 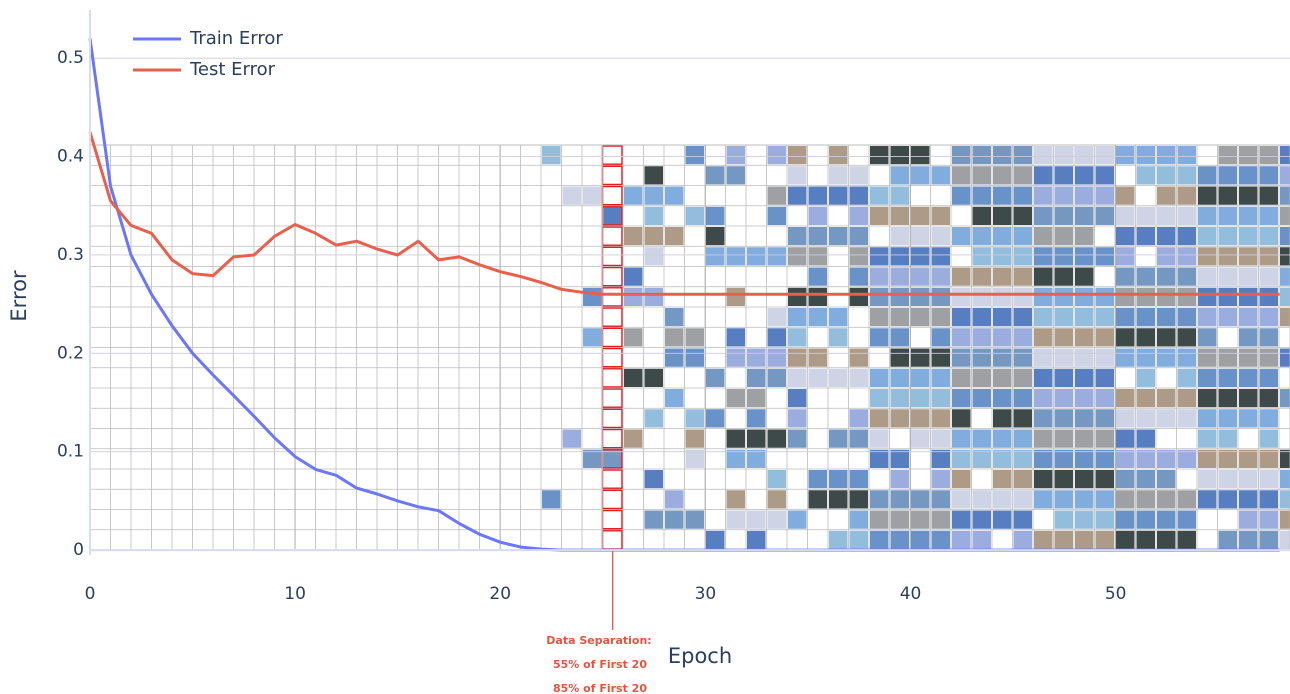 What do you see at coordinates (232, 69) in the screenshot?
I see `legend-label: Test Error` at bounding box center [232, 69].